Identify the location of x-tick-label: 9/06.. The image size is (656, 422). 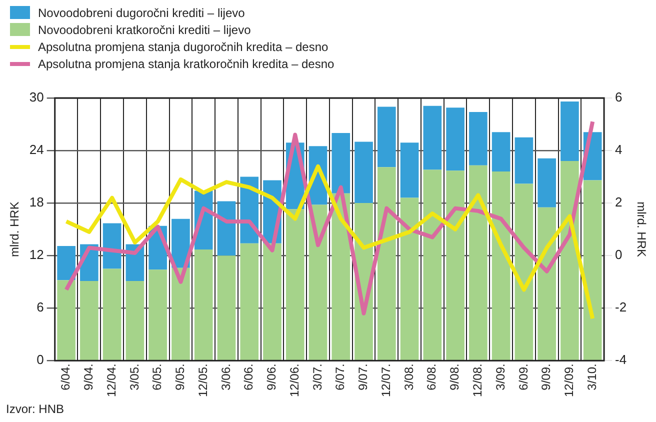
(271, 377).